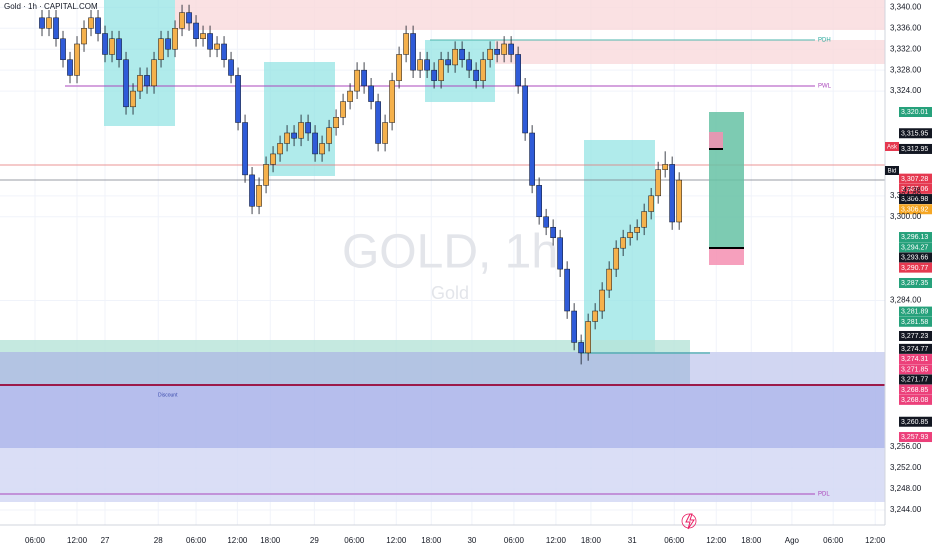  I want to click on time-axis, so click(442, 537).